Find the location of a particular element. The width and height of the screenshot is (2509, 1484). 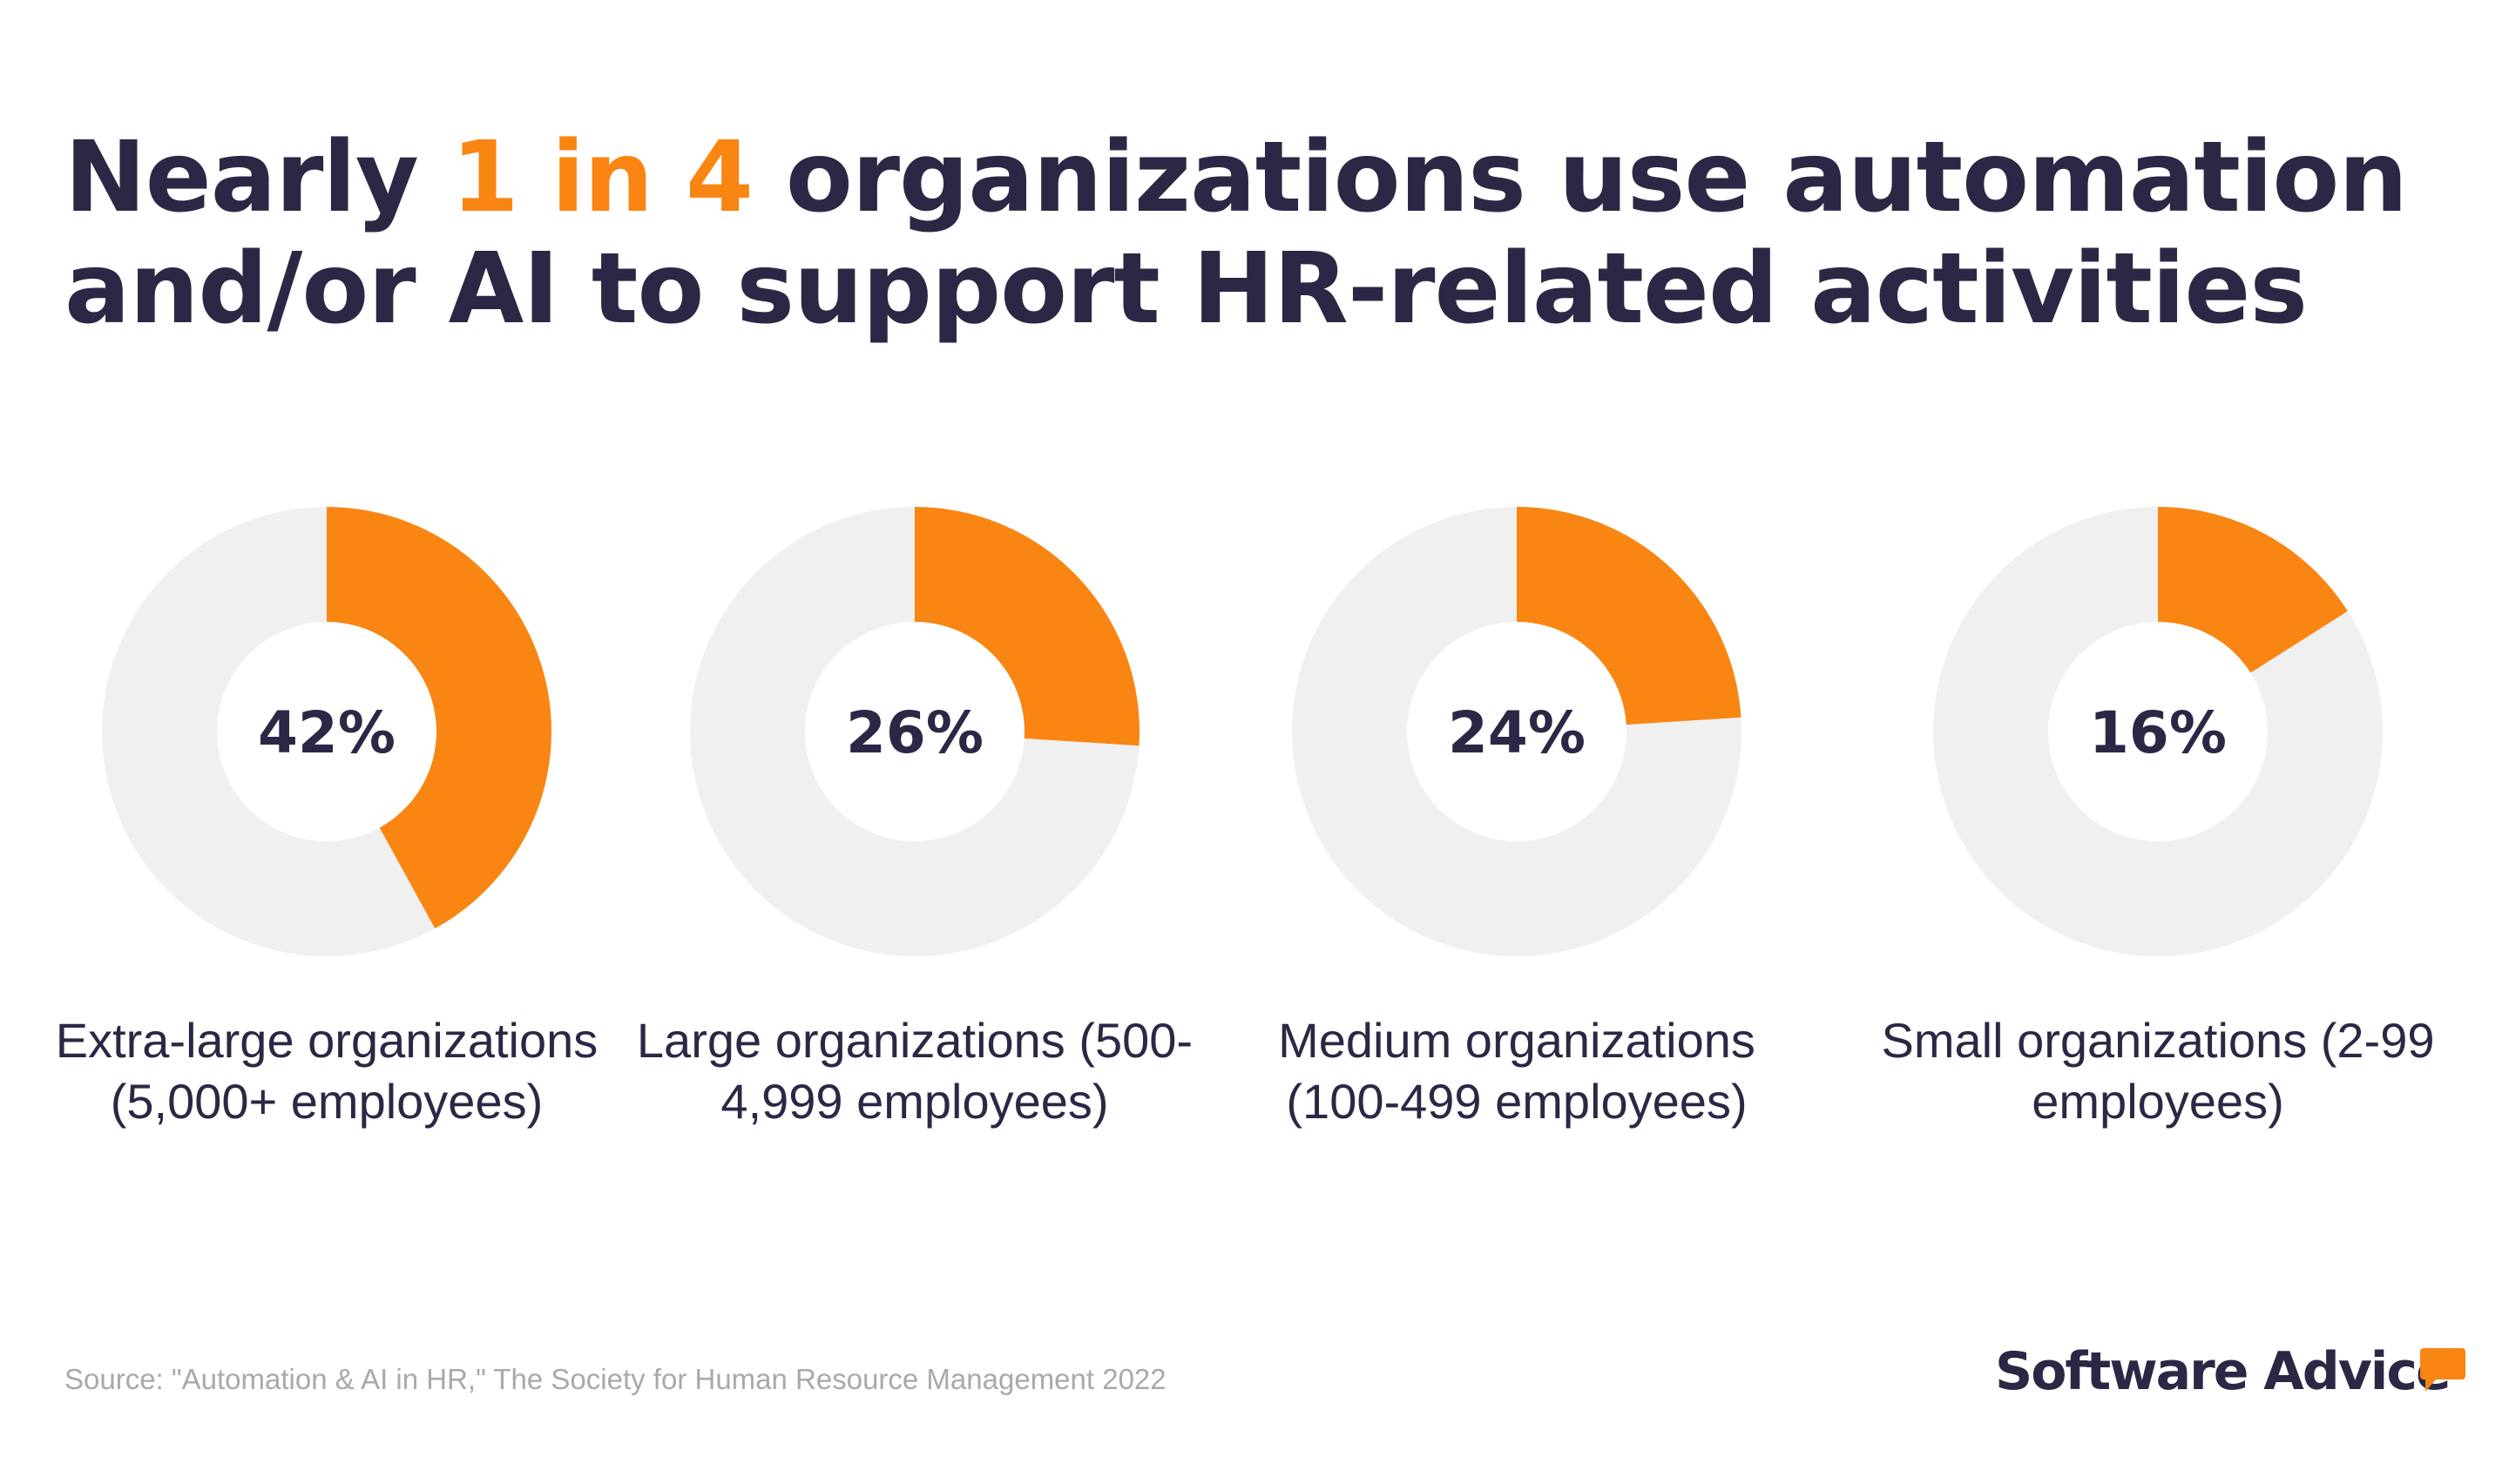

value-label: 24% is located at coordinates (1517, 732).